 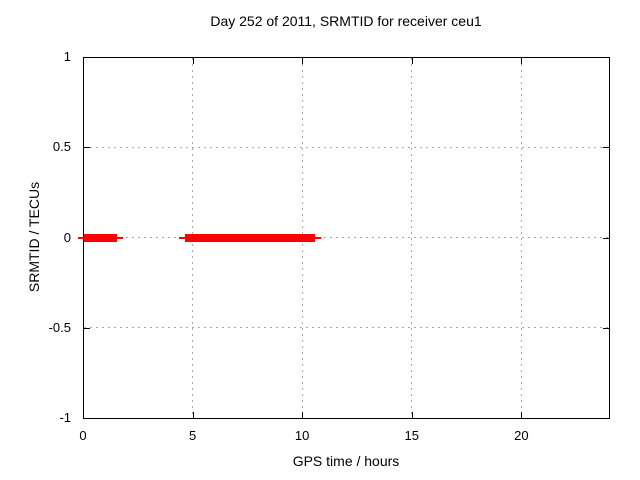 I want to click on x-tick-label: 15, so click(x=411, y=435).